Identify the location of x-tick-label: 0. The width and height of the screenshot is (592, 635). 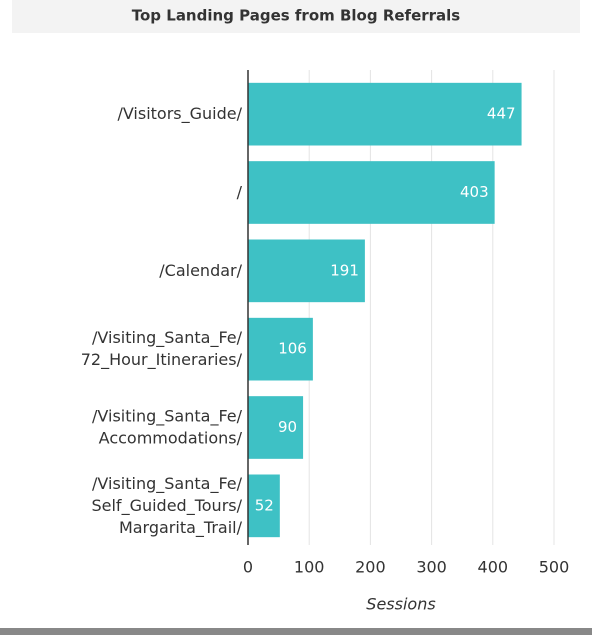
(248, 567).